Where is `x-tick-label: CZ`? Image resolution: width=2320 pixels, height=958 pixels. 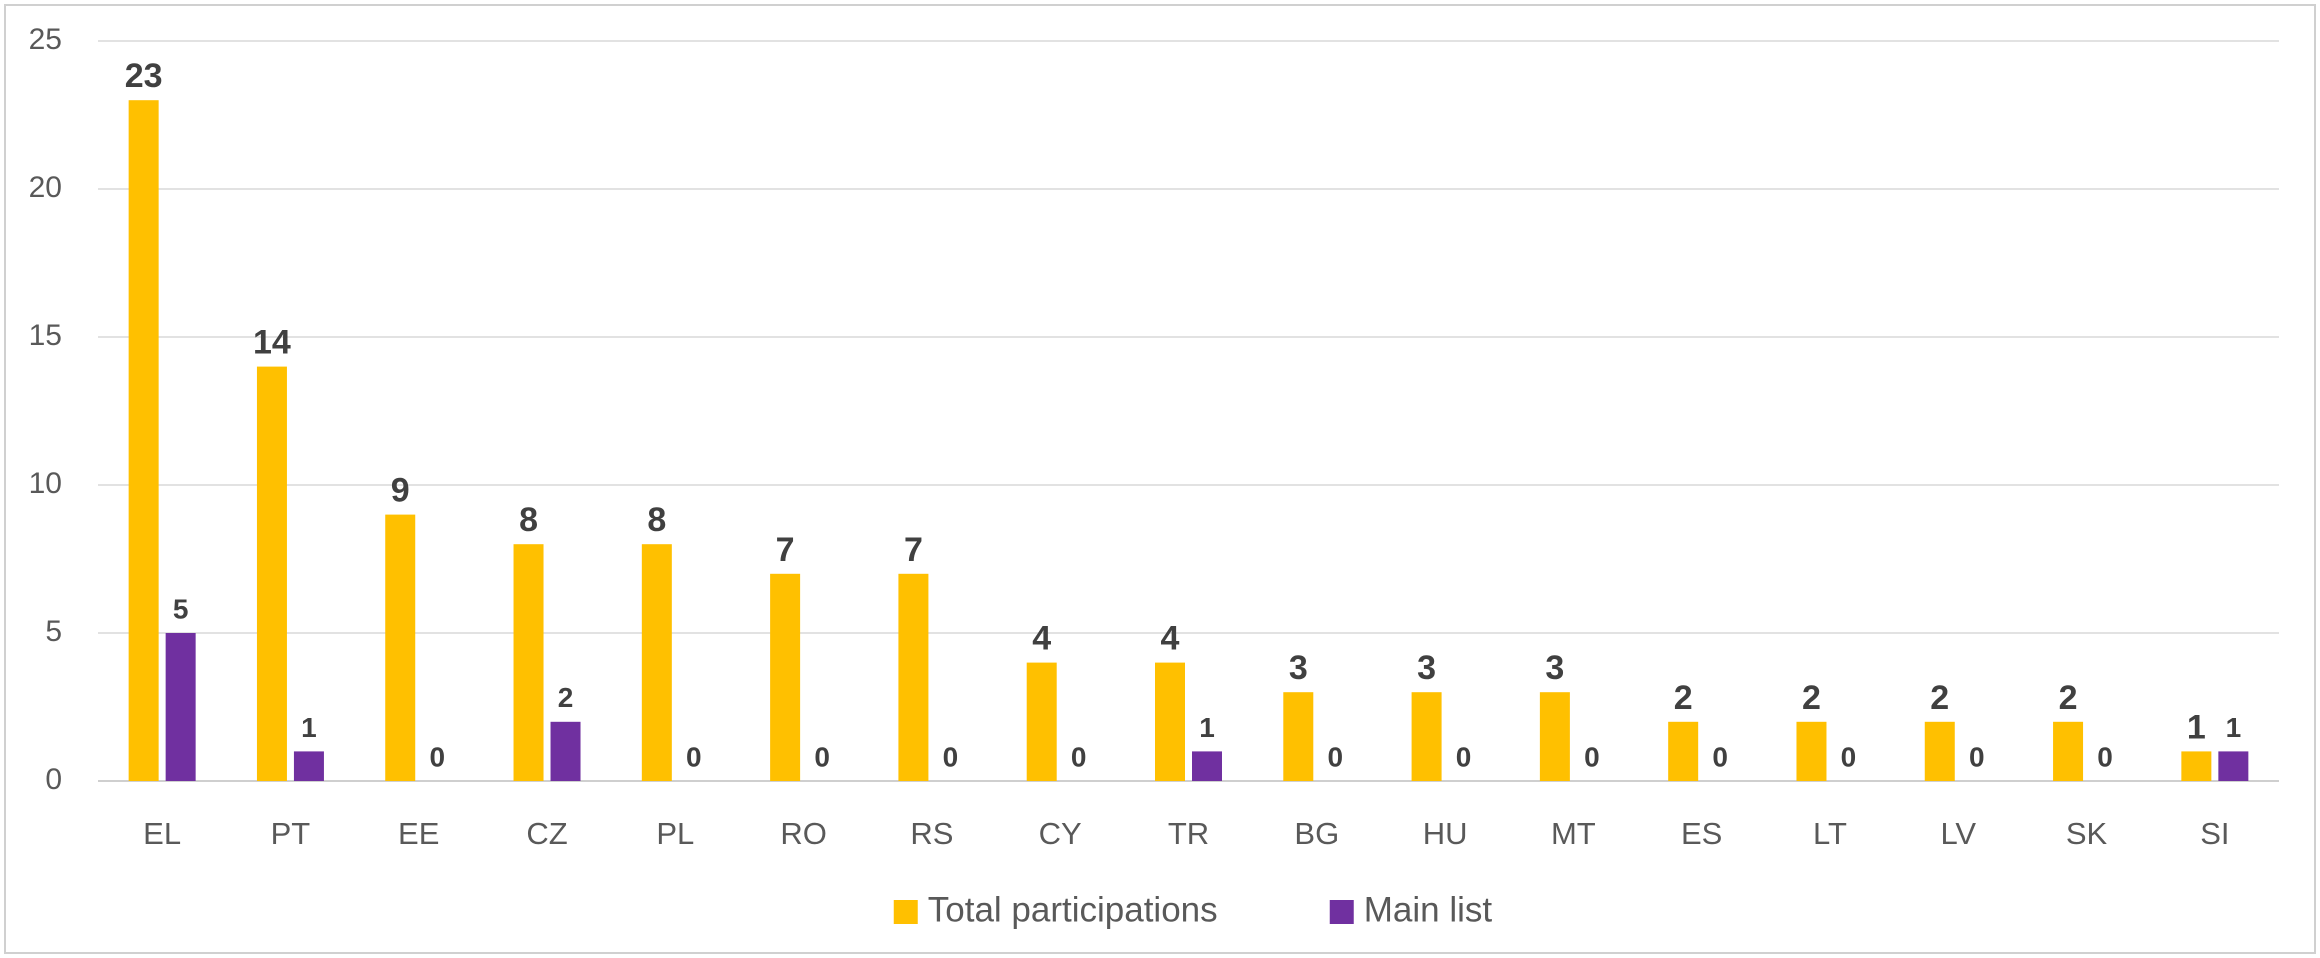 x-tick-label: CZ is located at coordinates (546, 833).